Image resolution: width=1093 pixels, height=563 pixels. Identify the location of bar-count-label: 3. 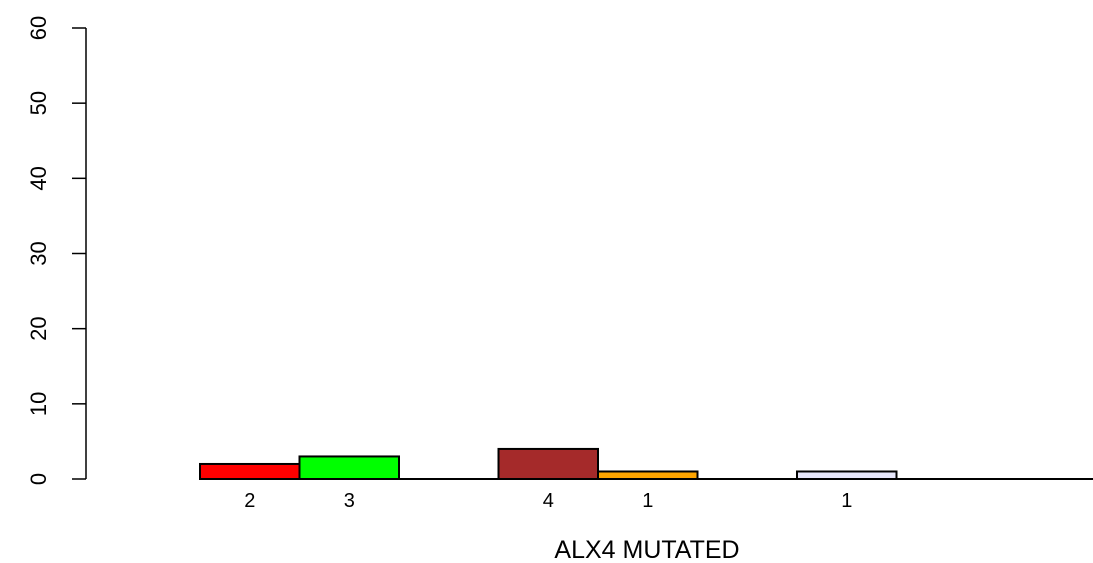
(349, 501).